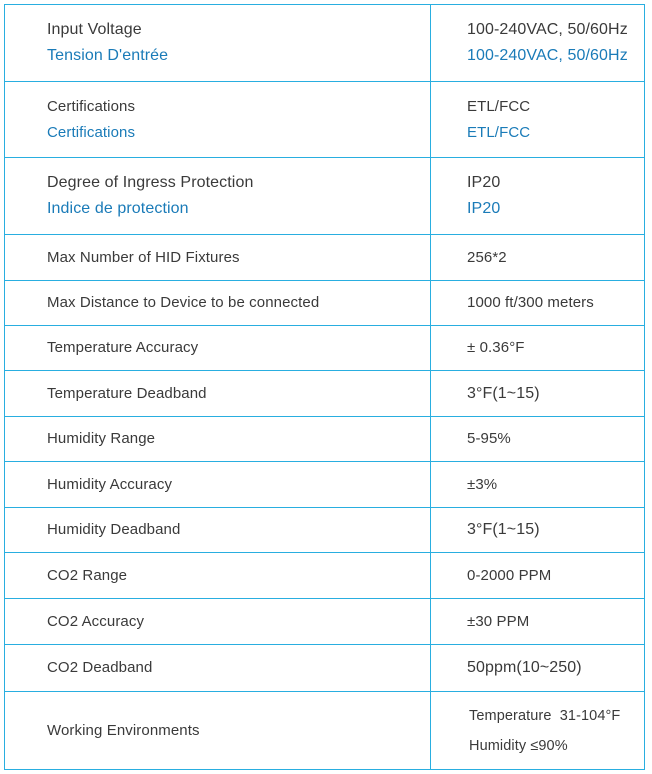  Describe the element at coordinates (217, 730) in the screenshot. I see `spec-label-cell: Working Environments` at that location.